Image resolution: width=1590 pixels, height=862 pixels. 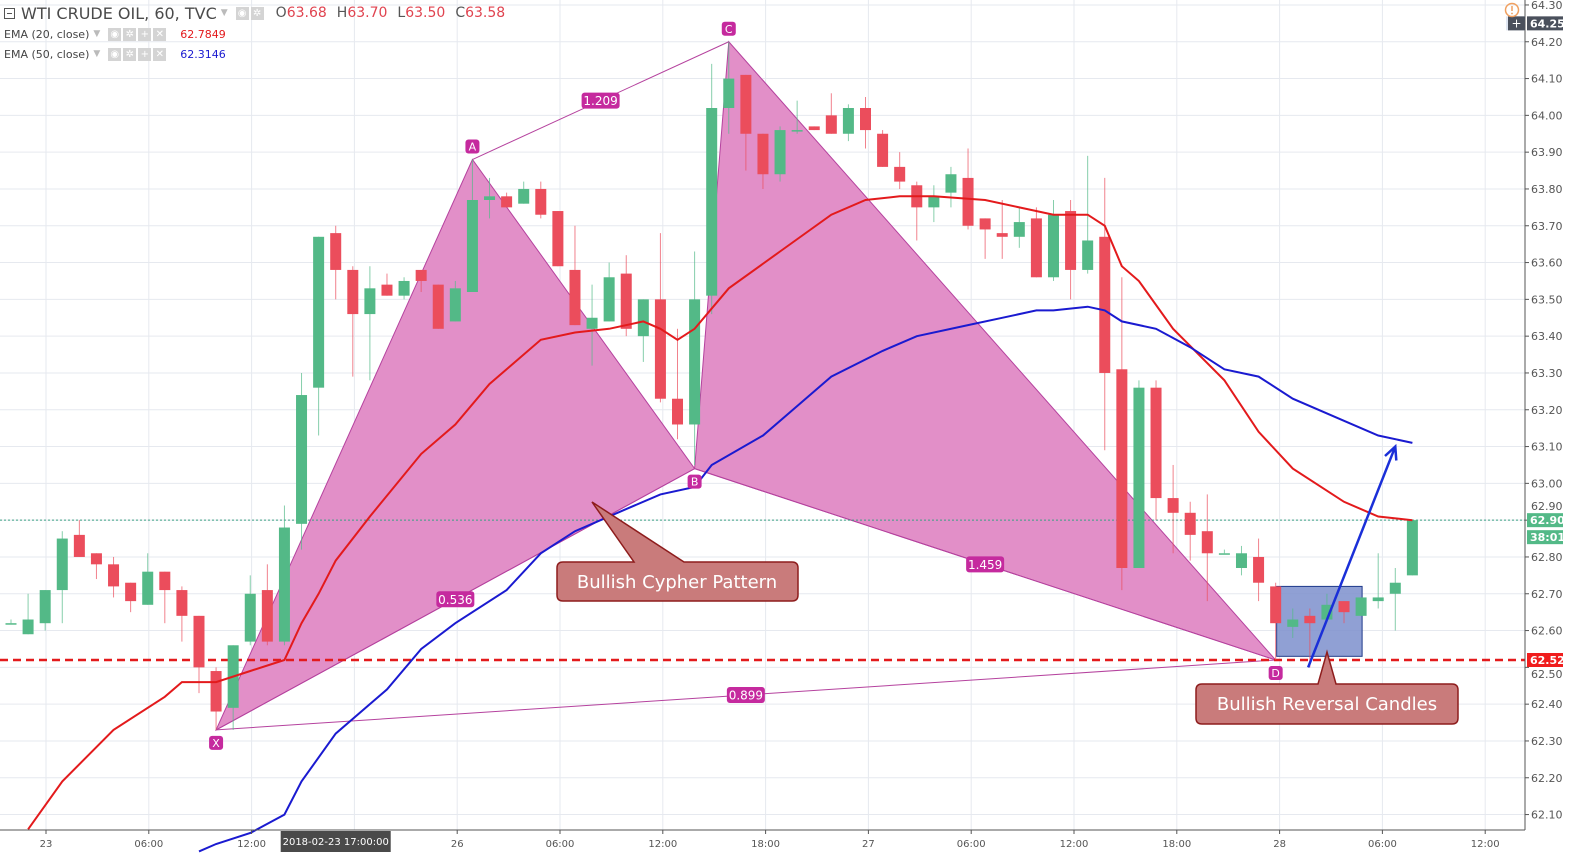 What do you see at coordinates (971, 844) in the screenshot?
I see `time-tick-label: 06:00` at bounding box center [971, 844].